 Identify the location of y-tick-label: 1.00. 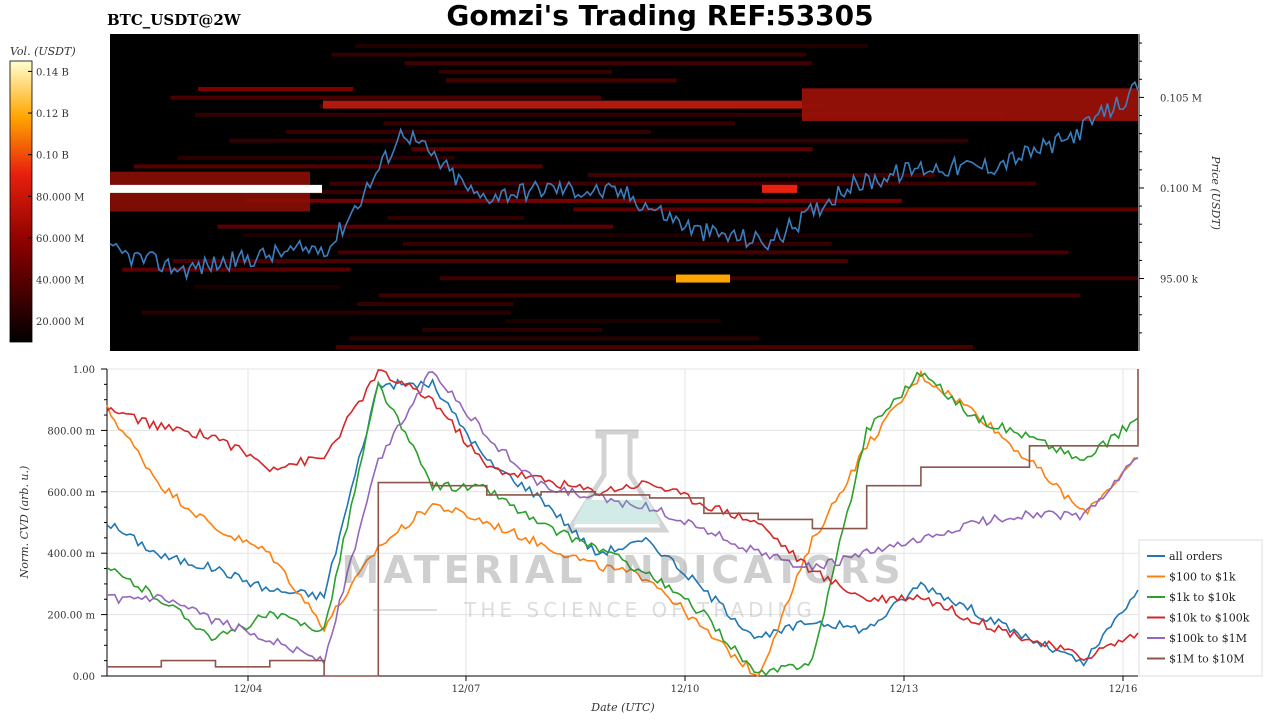
(84, 370).